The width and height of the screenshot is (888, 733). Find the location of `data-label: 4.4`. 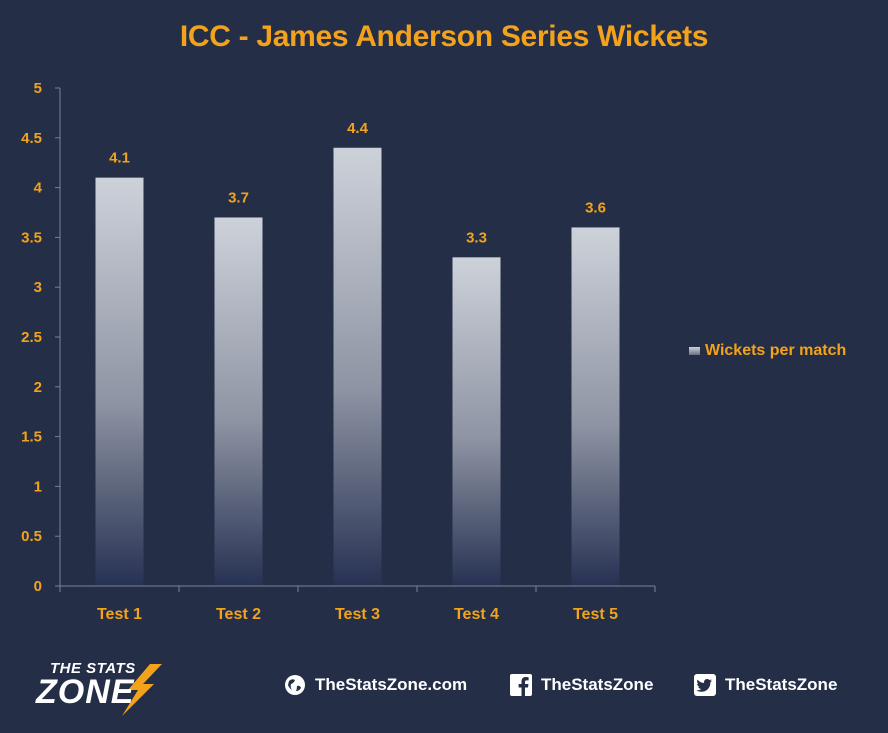

data-label: 4.4 is located at coordinates (358, 128).